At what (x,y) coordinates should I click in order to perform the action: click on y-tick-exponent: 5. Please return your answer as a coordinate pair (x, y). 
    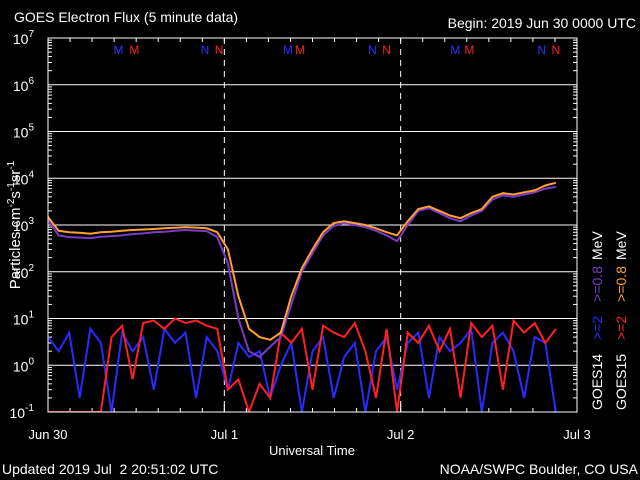
    Looking at the image, I should click on (31, 128).